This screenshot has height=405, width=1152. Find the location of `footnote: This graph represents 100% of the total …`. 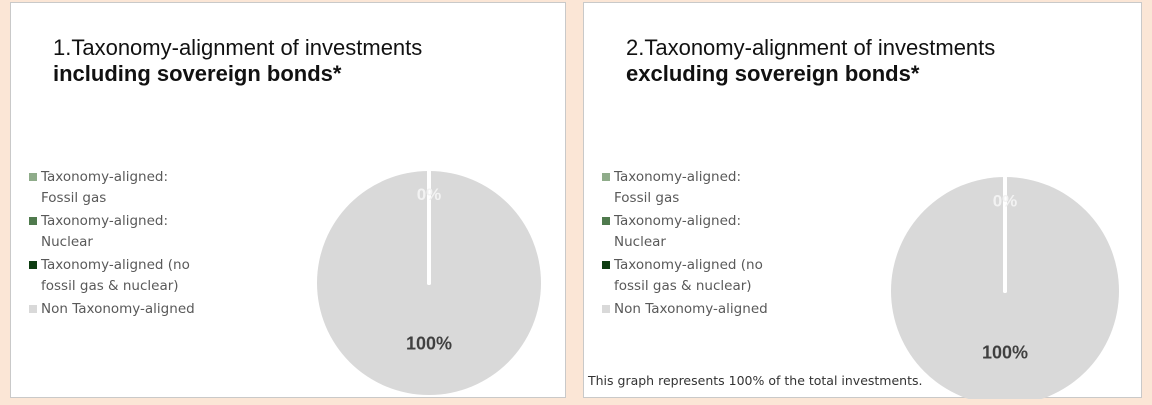

footnote: This graph represents 100% of the total … is located at coordinates (755, 380).